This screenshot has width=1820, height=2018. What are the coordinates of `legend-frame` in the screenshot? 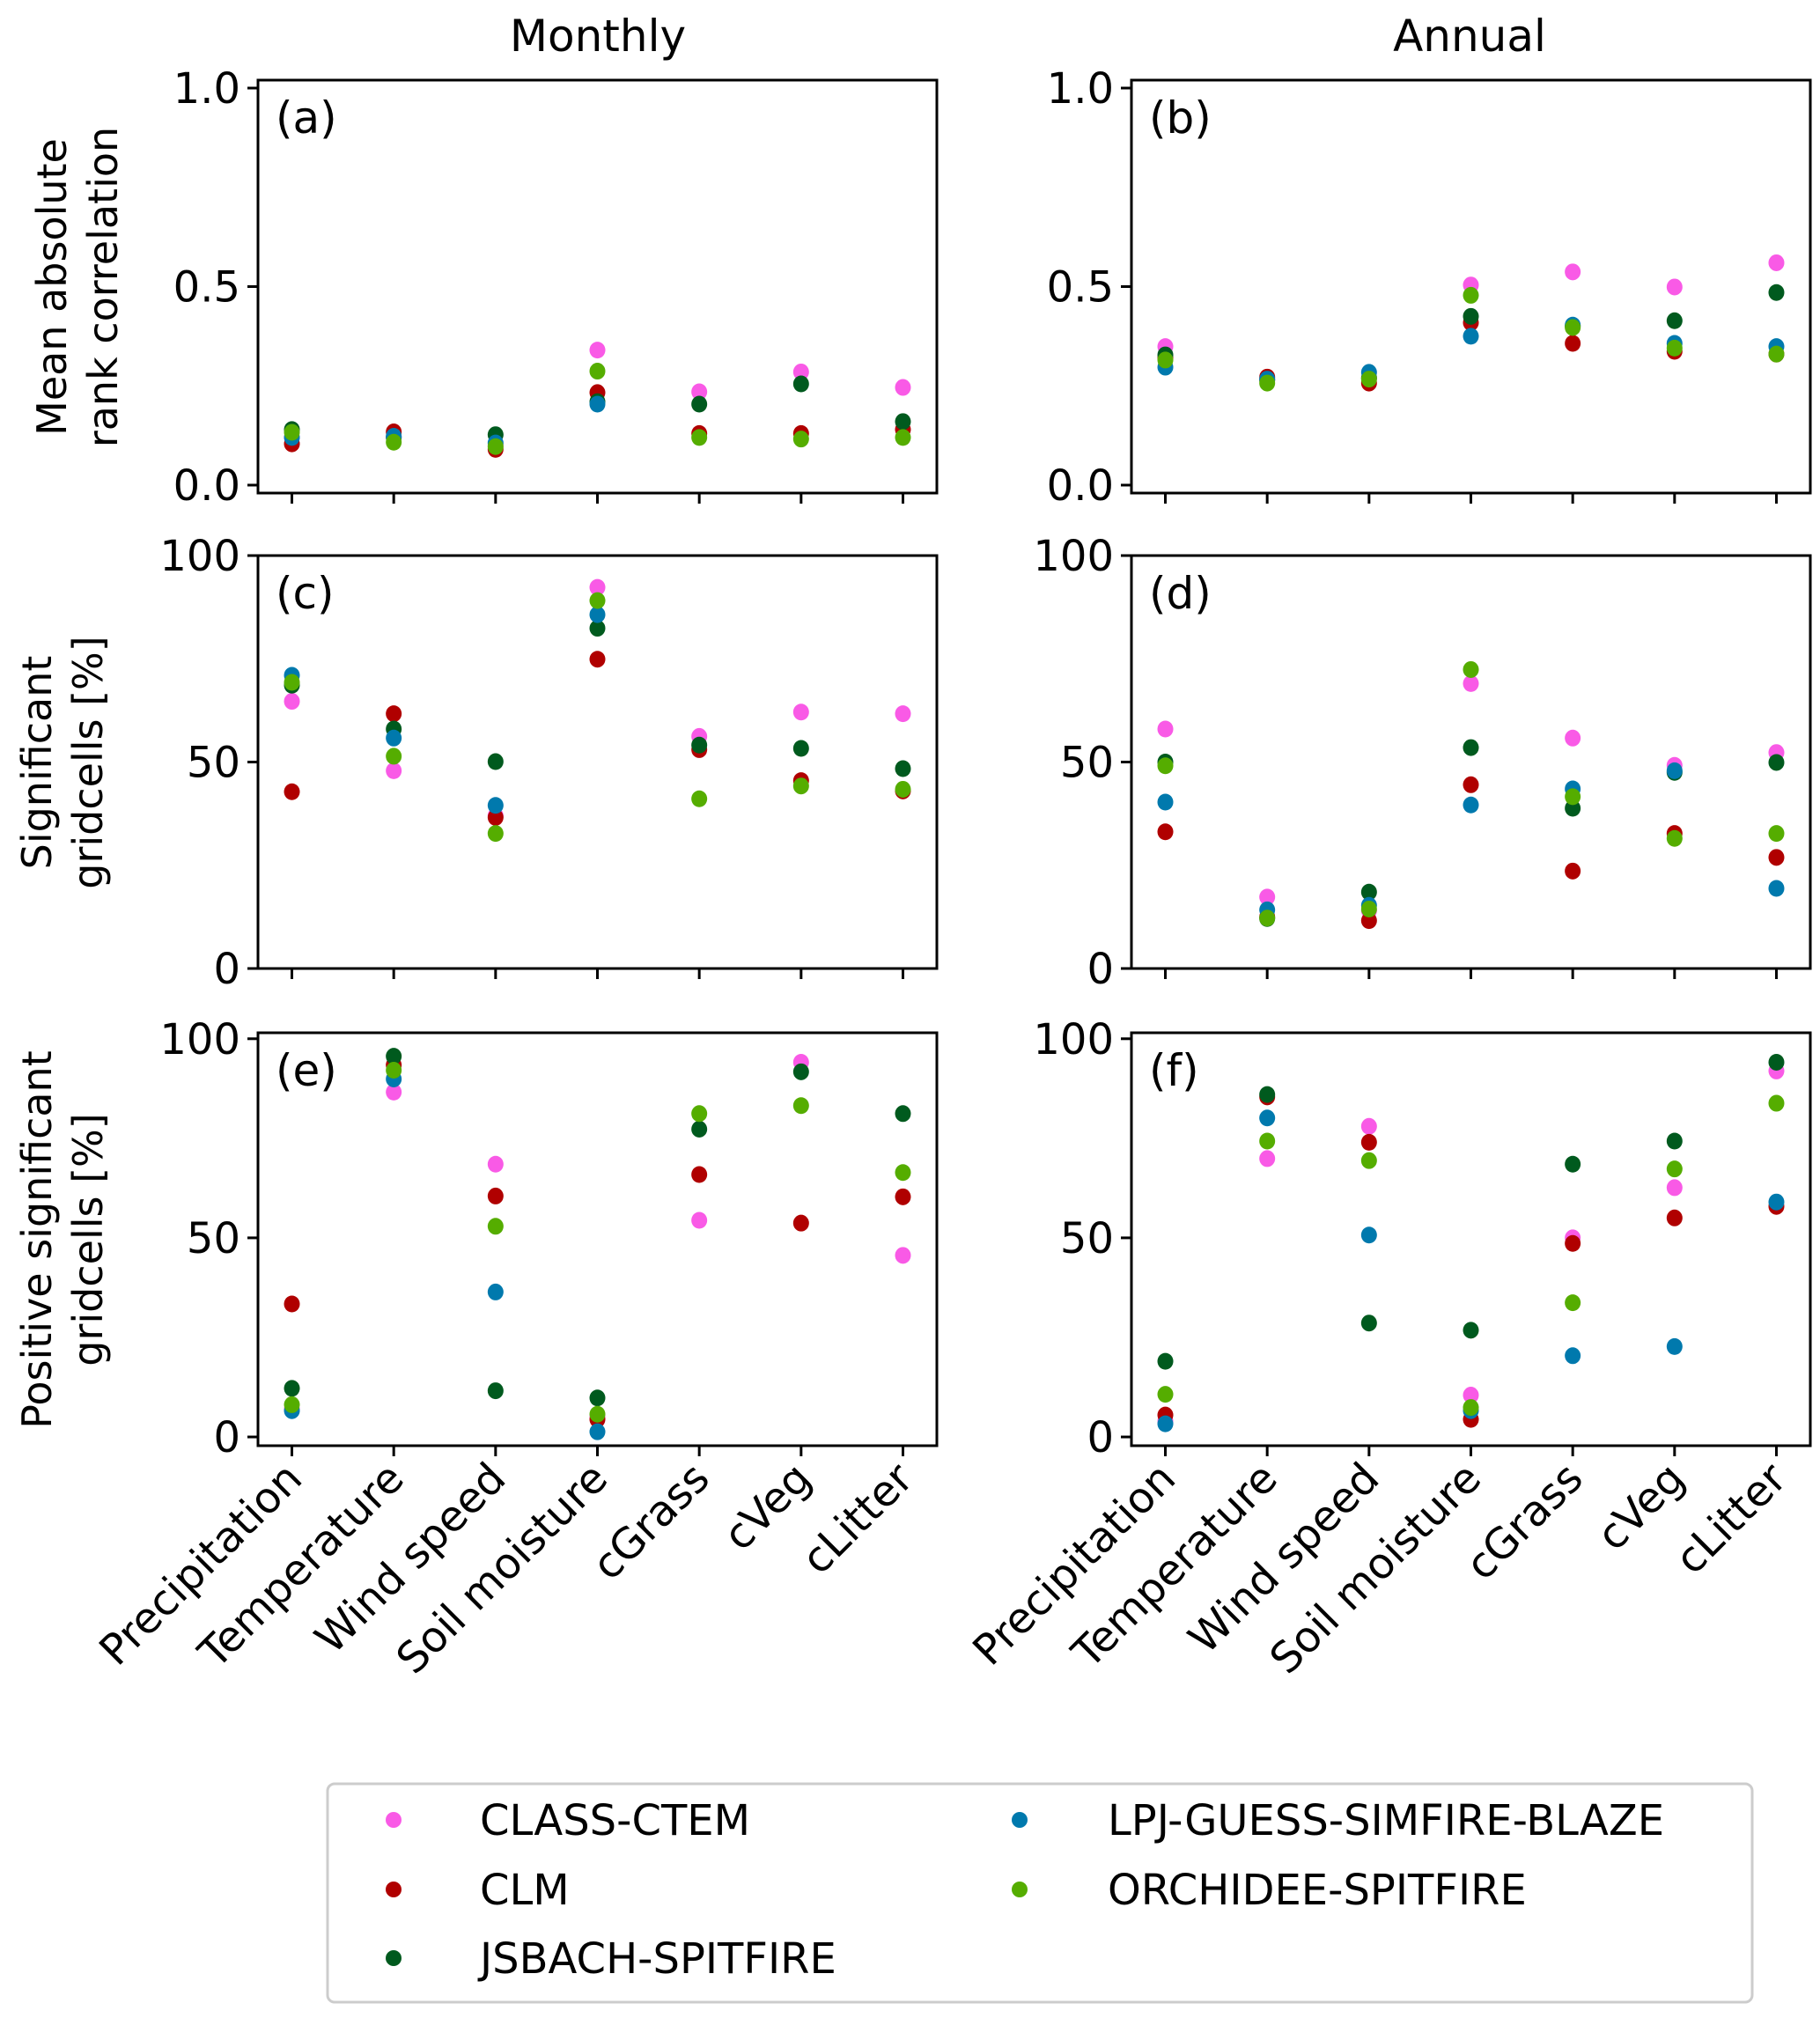 It's located at (1040, 1893).